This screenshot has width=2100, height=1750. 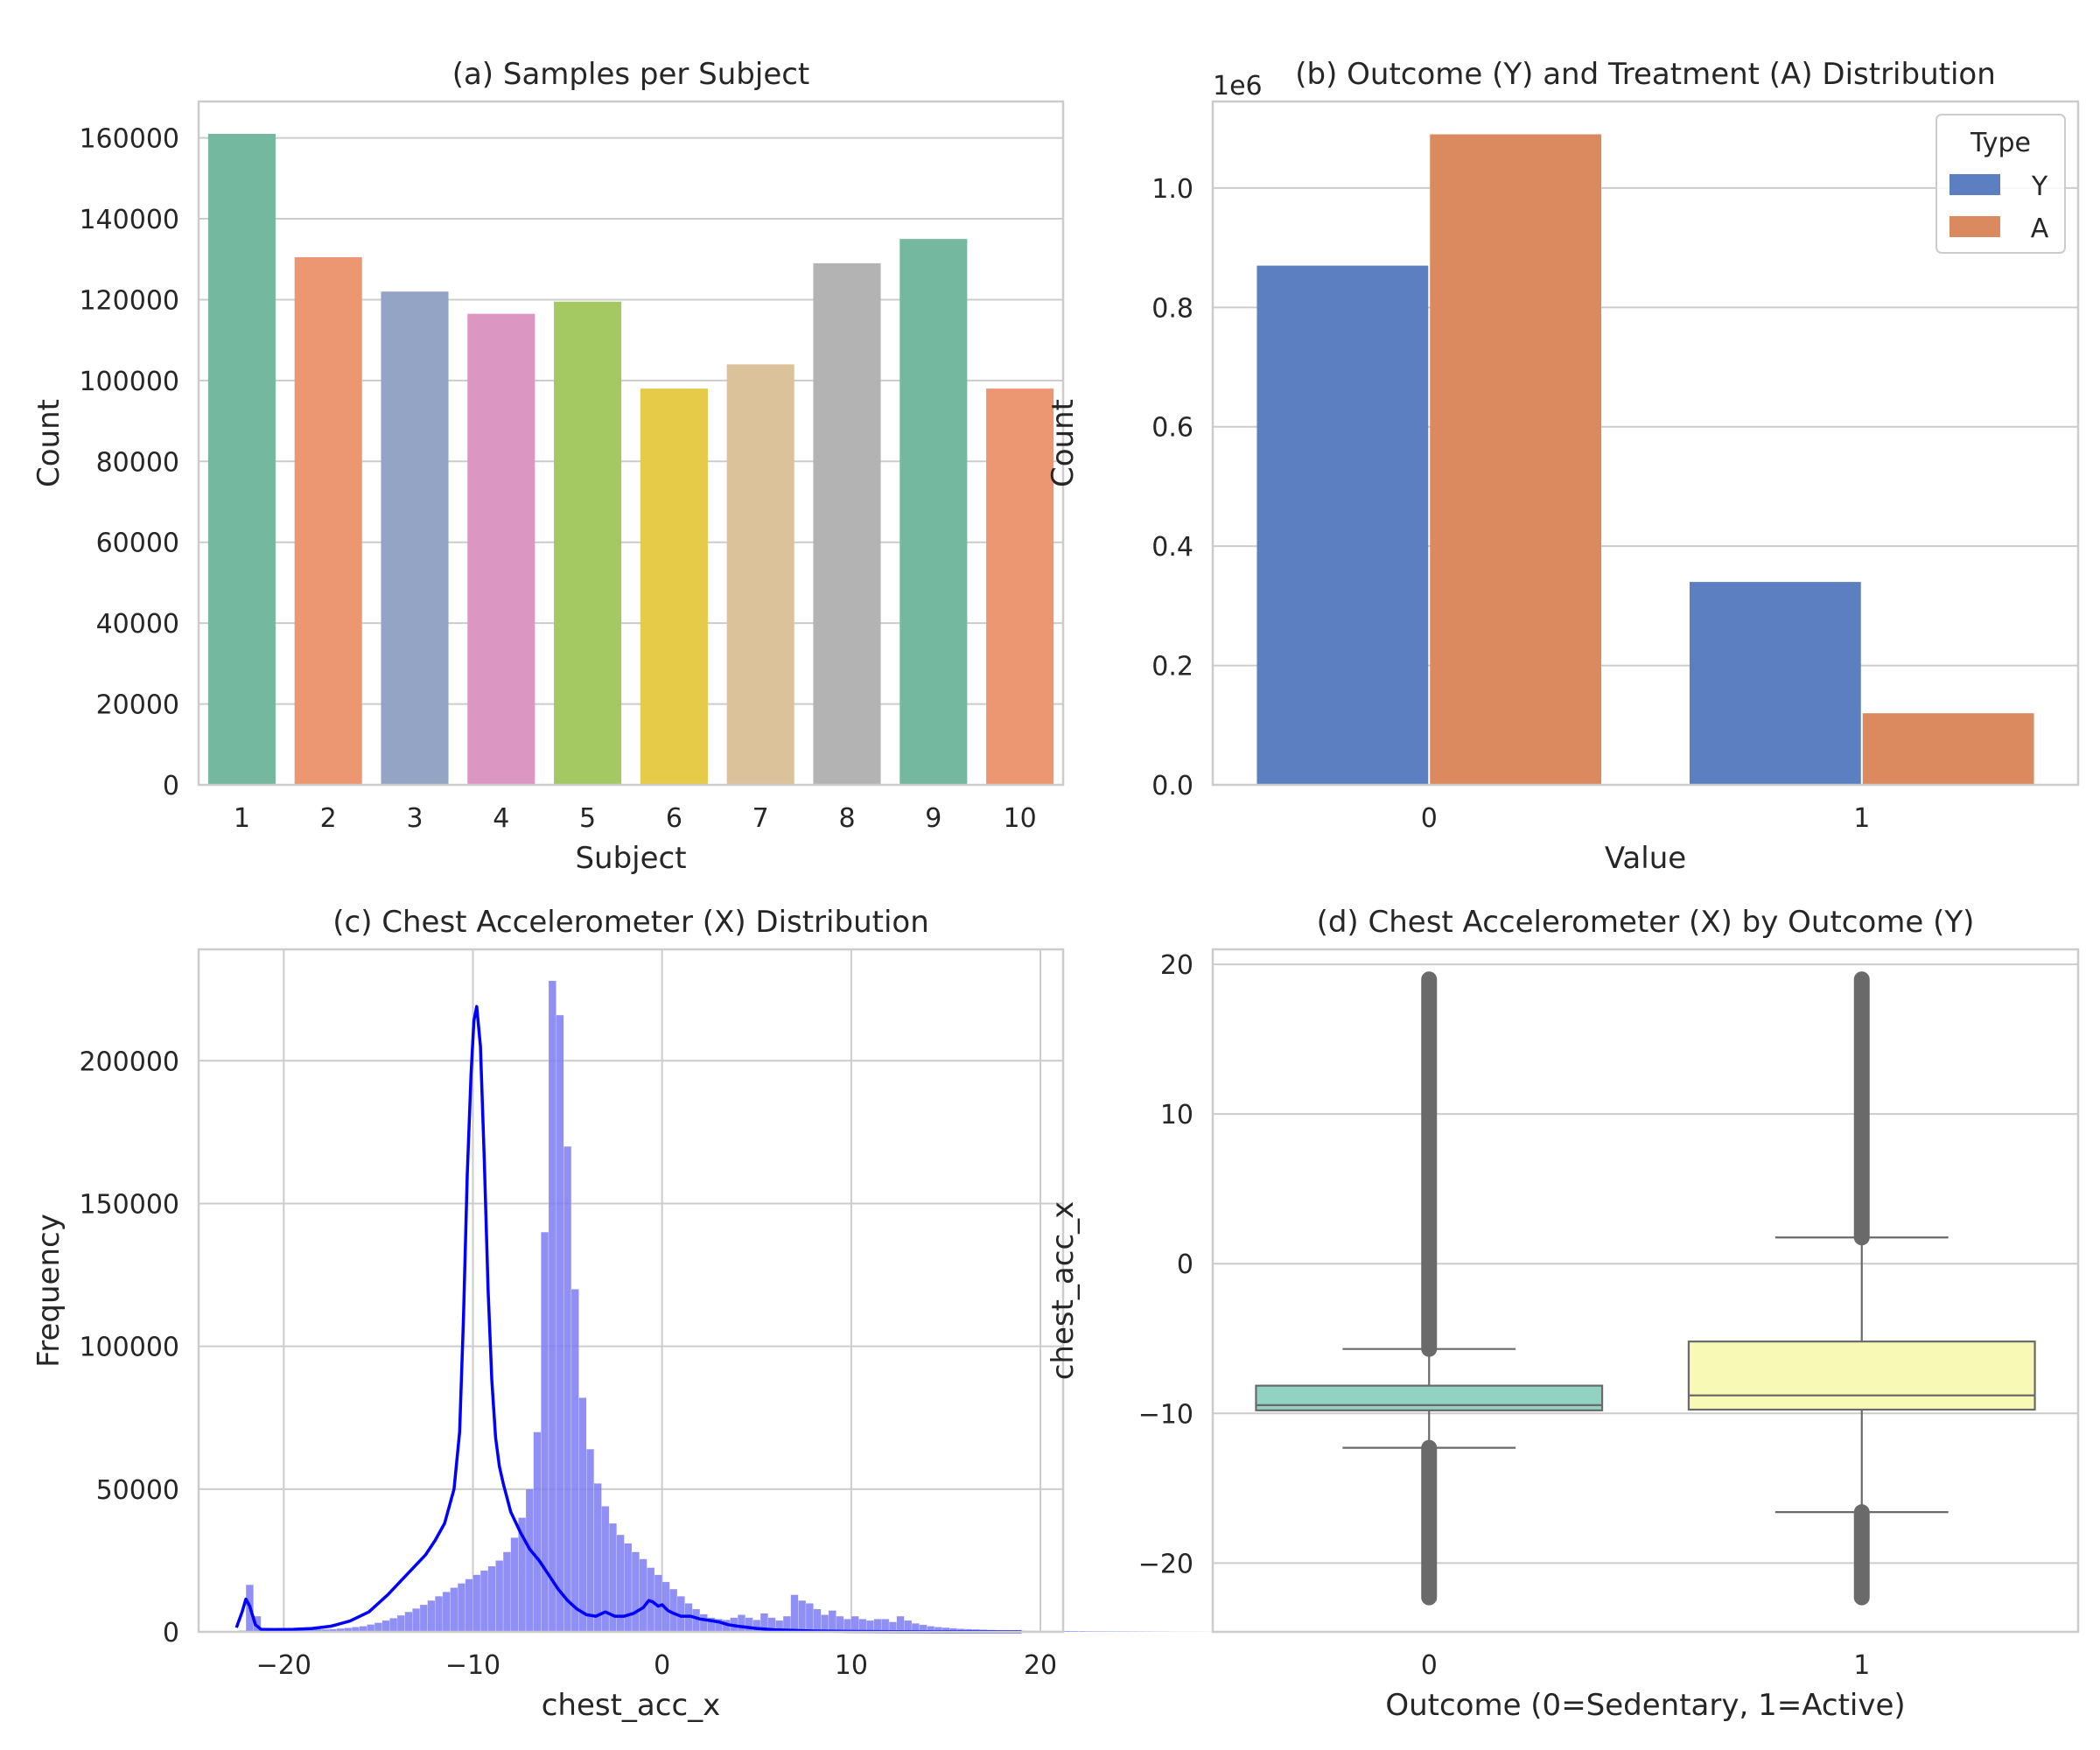 I want to click on y-tick-label: 60000, so click(x=137, y=543).